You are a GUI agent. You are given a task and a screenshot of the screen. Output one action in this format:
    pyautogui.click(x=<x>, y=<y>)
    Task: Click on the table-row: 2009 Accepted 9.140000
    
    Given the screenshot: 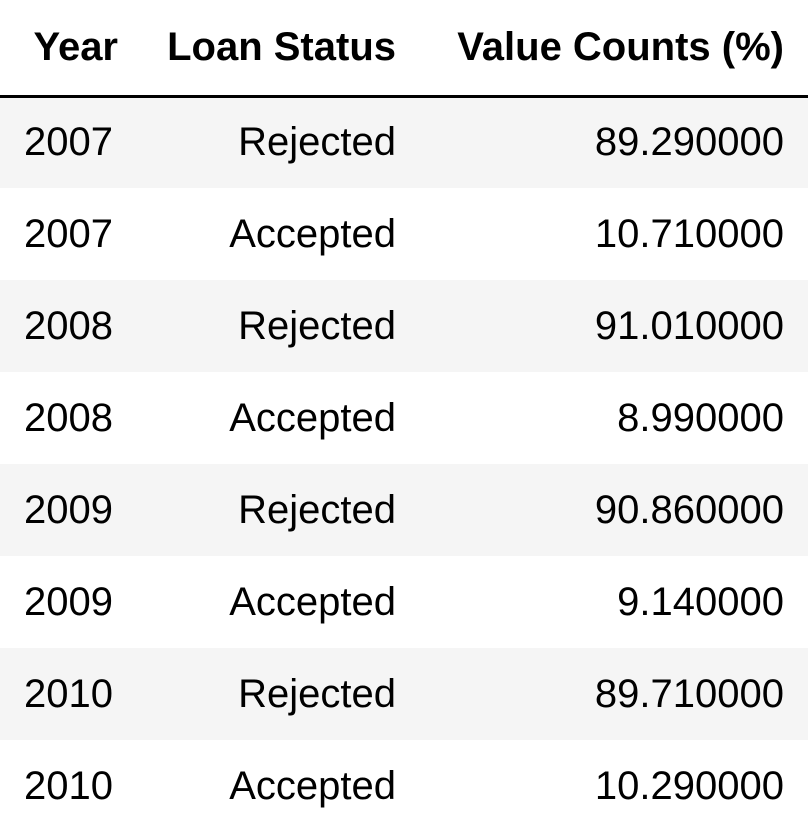 What is the action you would take?
    pyautogui.click(x=404, y=602)
    